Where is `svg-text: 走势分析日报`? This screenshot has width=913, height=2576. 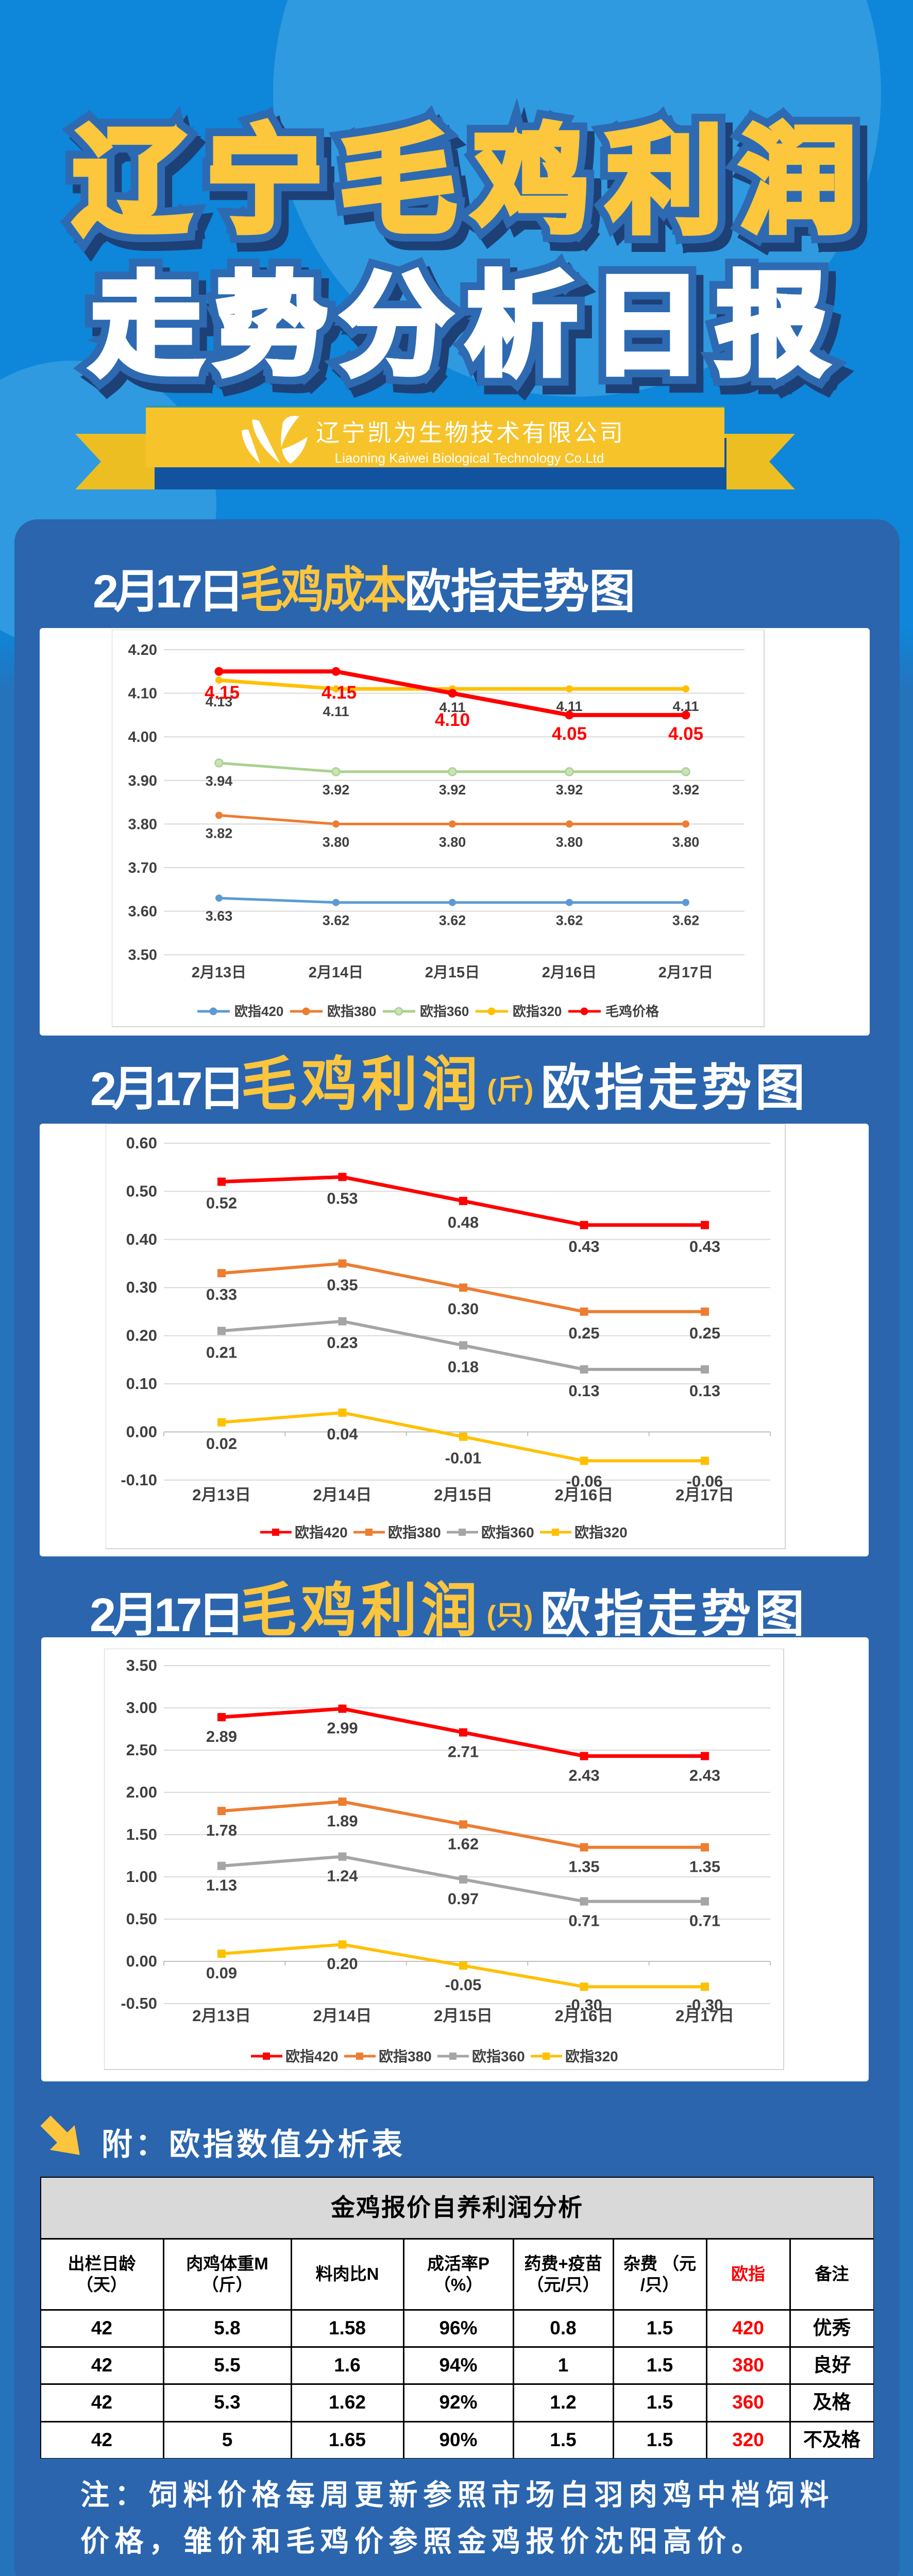 svg-text: 走势分析日报 is located at coordinates (467, 326).